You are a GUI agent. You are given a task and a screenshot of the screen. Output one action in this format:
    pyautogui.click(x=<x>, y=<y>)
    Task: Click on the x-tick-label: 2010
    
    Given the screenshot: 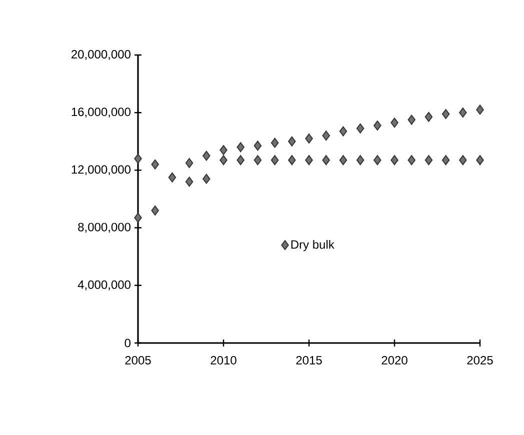 What is the action you would take?
    pyautogui.click(x=223, y=360)
    